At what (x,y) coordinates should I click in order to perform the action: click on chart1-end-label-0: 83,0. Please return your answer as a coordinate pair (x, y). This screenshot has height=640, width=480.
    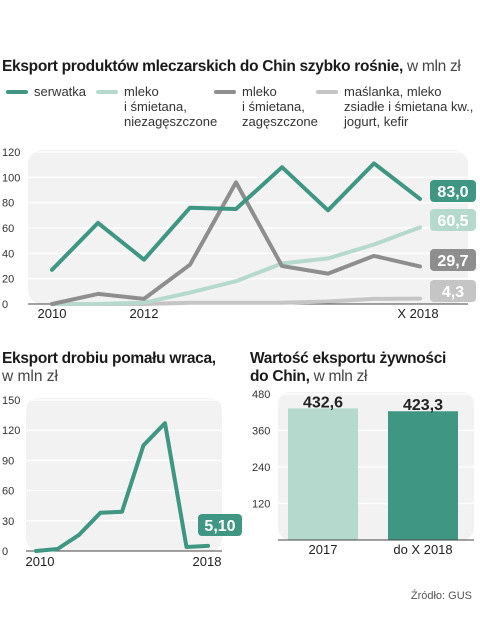
    Looking at the image, I should click on (452, 192).